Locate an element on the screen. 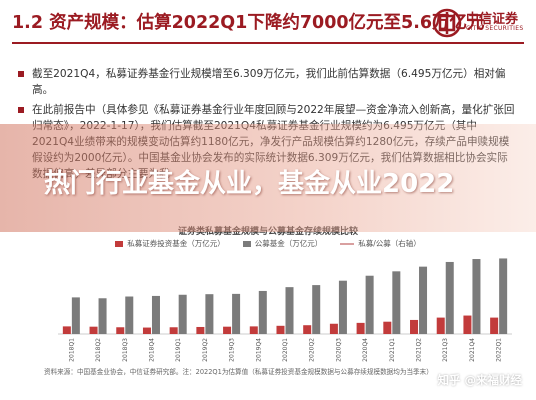  bar-public-2021Q4 is located at coordinates (476, 296).